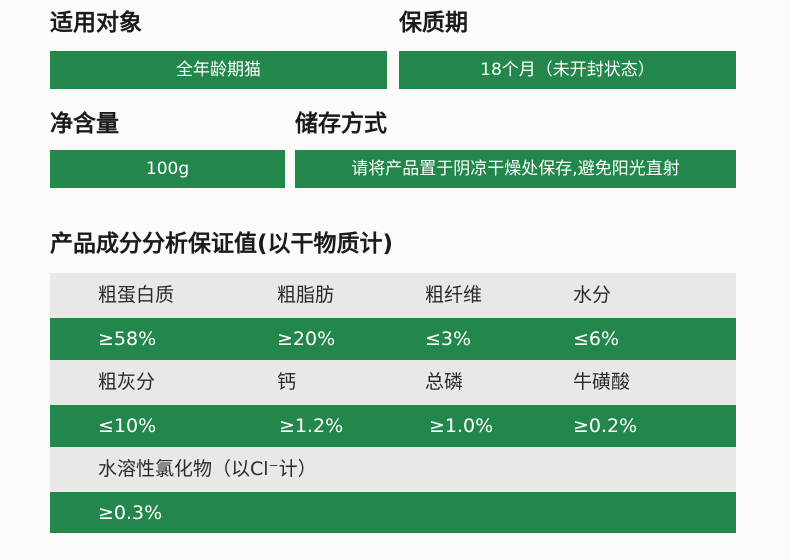  What do you see at coordinates (218, 70) in the screenshot?
I see `target-value: 全年龄期猫` at bounding box center [218, 70].